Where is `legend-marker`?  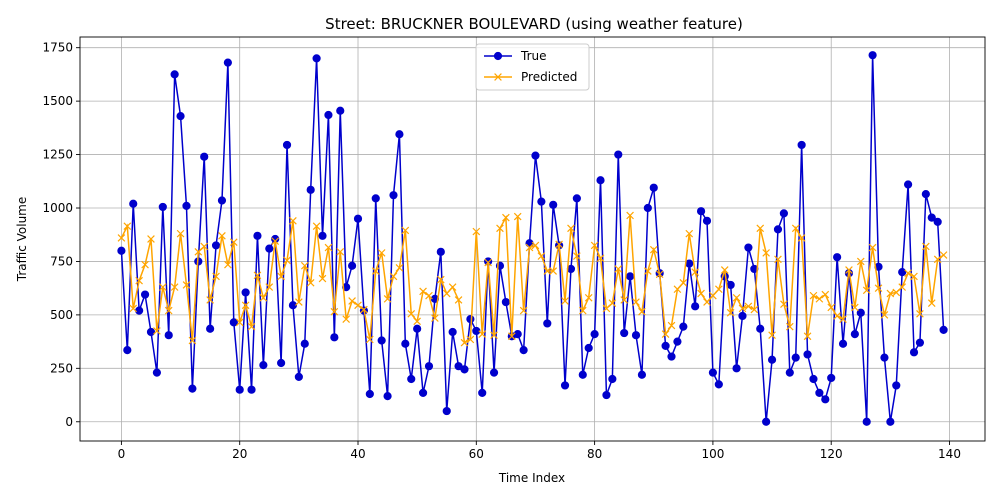
legend-marker is located at coordinates (498, 77).